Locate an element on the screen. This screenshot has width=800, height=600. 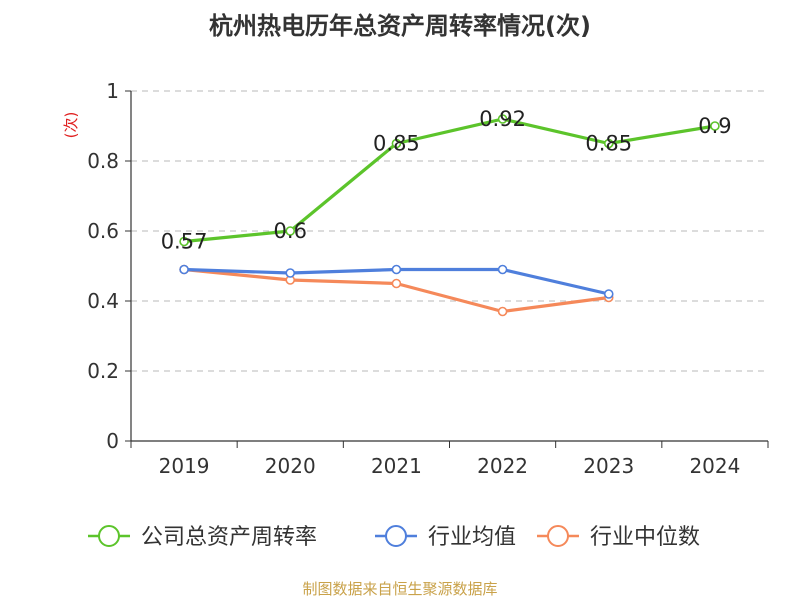
y-tick-label: 0.4 is located at coordinates (103, 301).